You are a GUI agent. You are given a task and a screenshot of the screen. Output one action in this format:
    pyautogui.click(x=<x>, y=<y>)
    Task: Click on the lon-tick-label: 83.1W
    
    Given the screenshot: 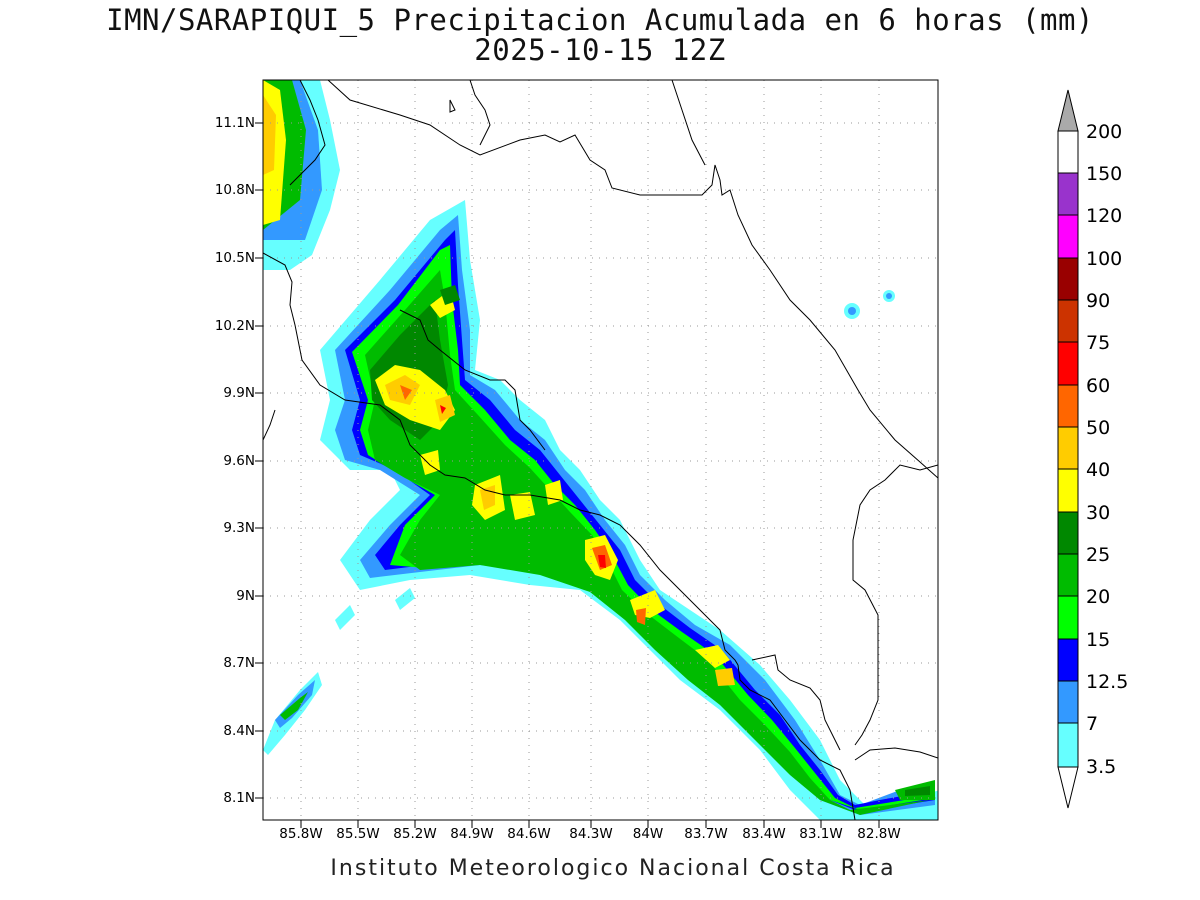 What is the action you would take?
    pyautogui.click(x=821, y=834)
    